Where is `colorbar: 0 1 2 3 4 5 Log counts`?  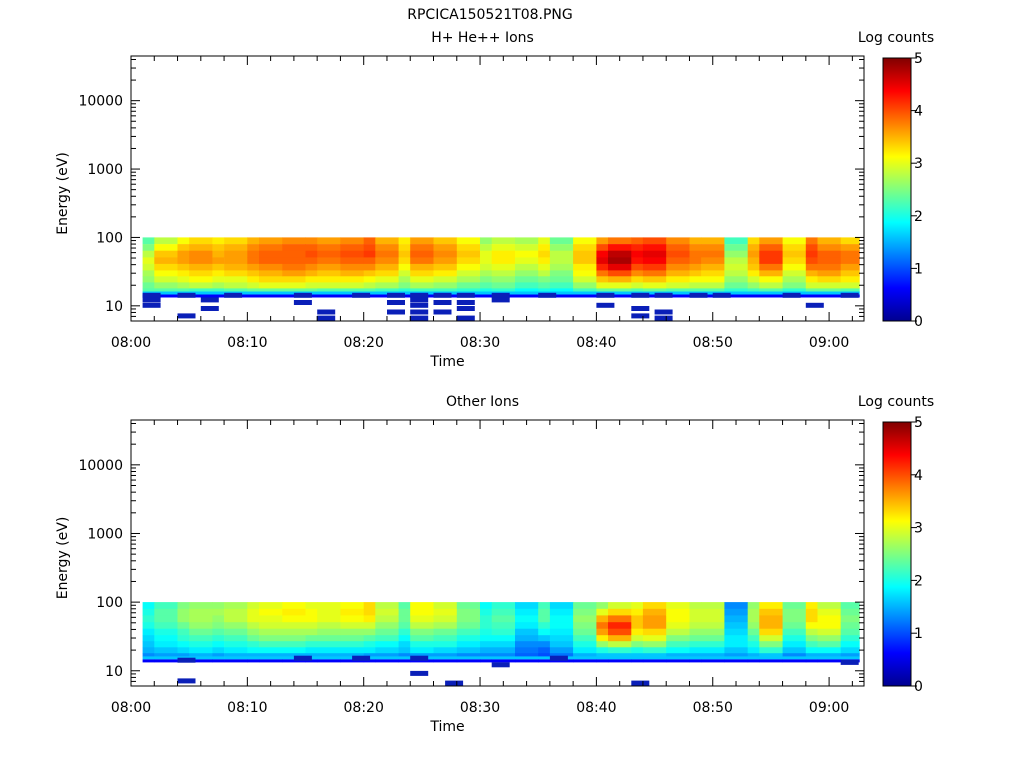 colorbar: 0 1 2 3 4 5 Log counts is located at coordinates (896, 544).